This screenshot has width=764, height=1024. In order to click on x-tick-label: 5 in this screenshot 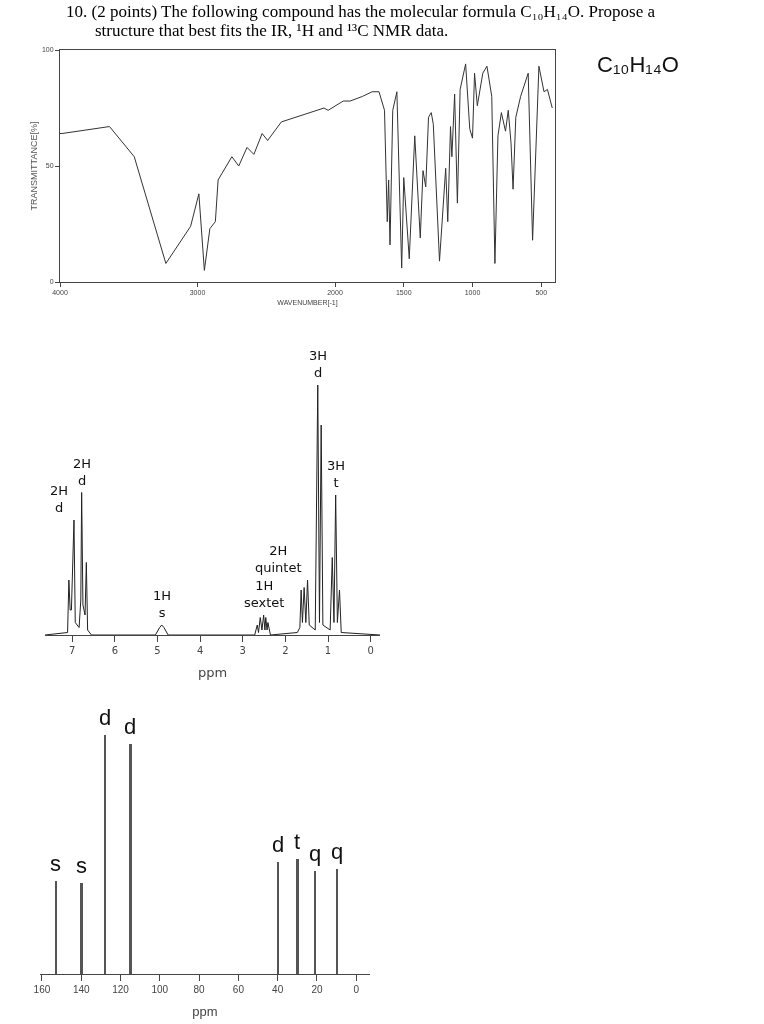, I will do `click(157, 650)`.